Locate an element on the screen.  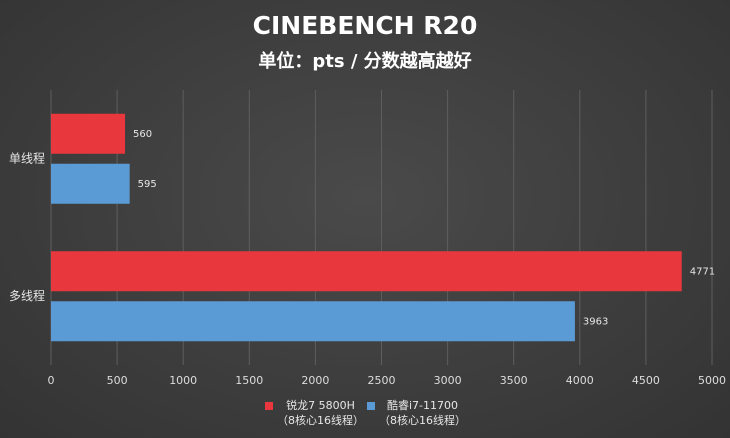
legend-item: 酷睿i7-11700 （8核心16线程） is located at coordinates (416, 413).